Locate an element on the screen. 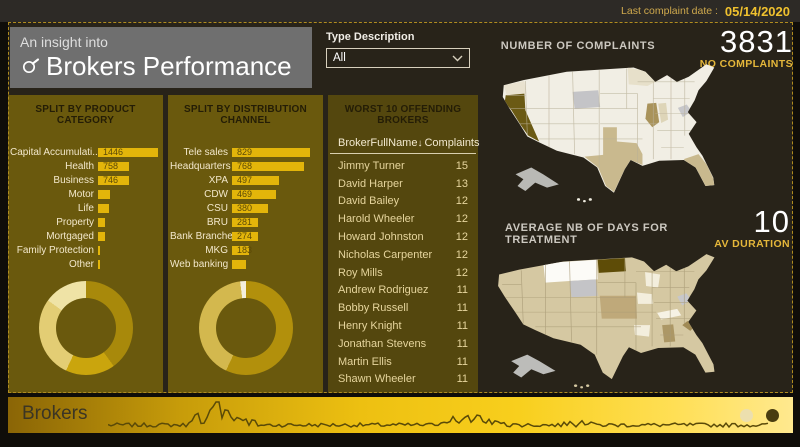 This screenshot has height=447, width=800. table-row: Howard Johnston 12 is located at coordinates (403, 237).